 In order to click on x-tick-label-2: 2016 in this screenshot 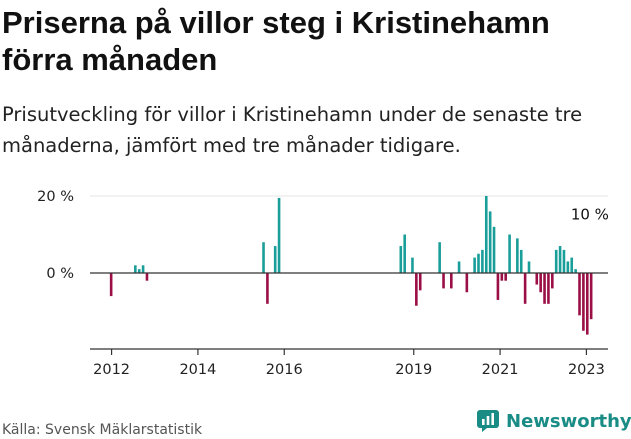, I will do `click(284, 370)`.